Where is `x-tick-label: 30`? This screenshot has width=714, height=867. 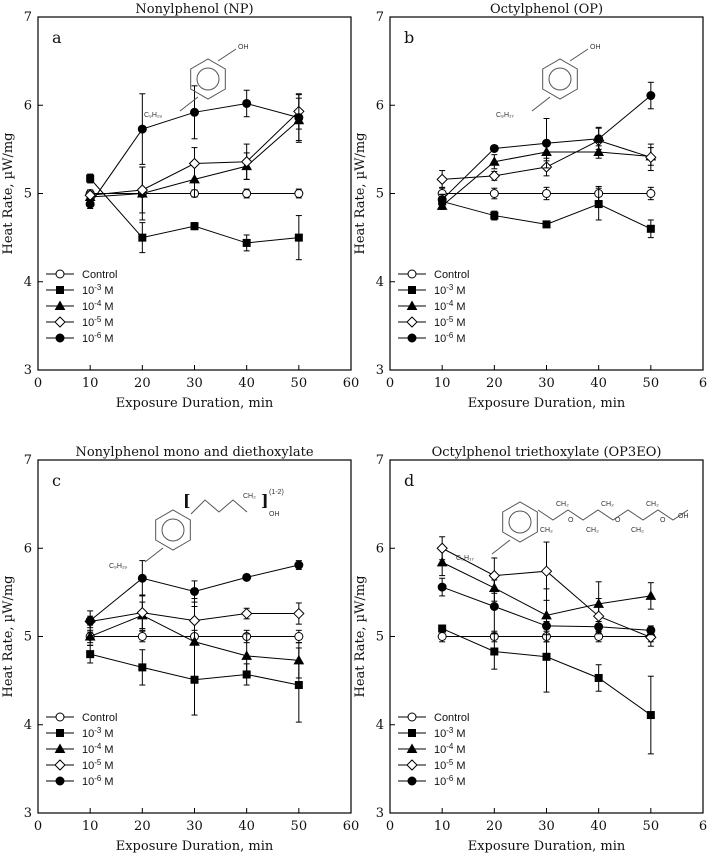
x-tick-label: 30 is located at coordinates (546, 826).